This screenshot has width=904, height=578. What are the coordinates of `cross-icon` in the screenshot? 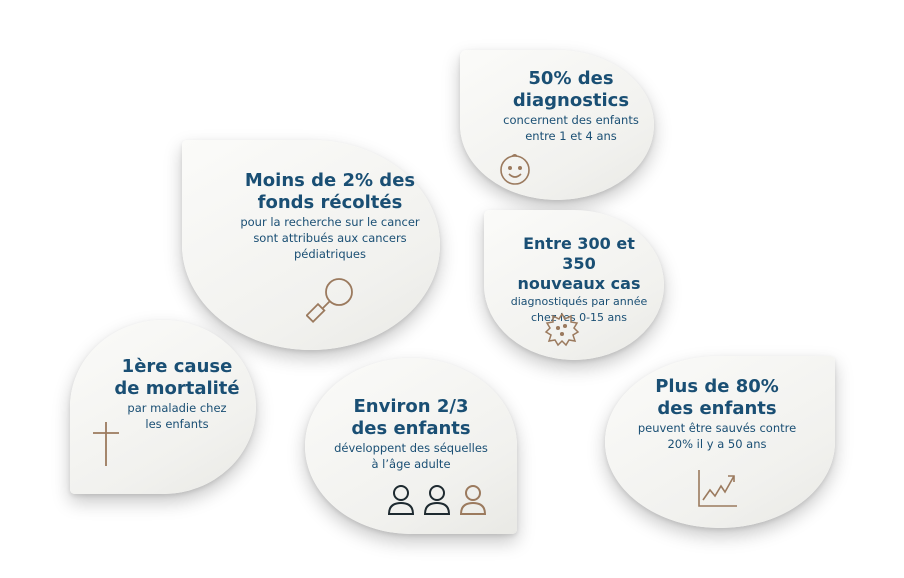 It's located at (106, 444).